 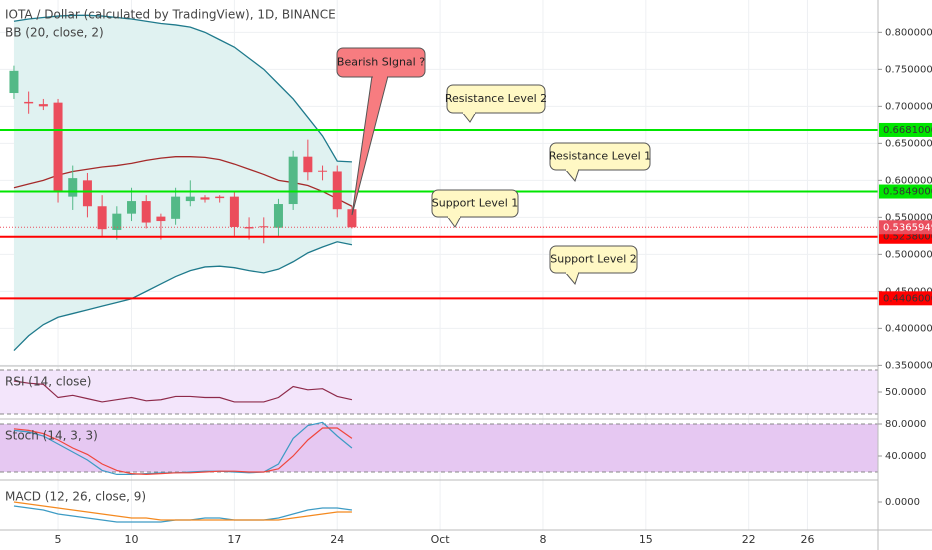 I want to click on callout-text: Support Level 2, so click(x=593, y=259).